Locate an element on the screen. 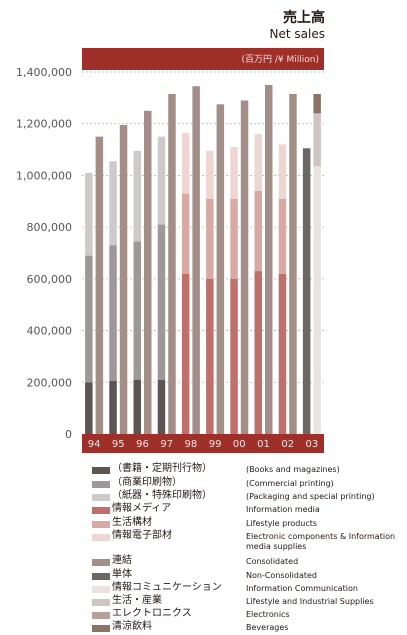  legend-label-en: Non-Consolidated is located at coordinates (282, 575).